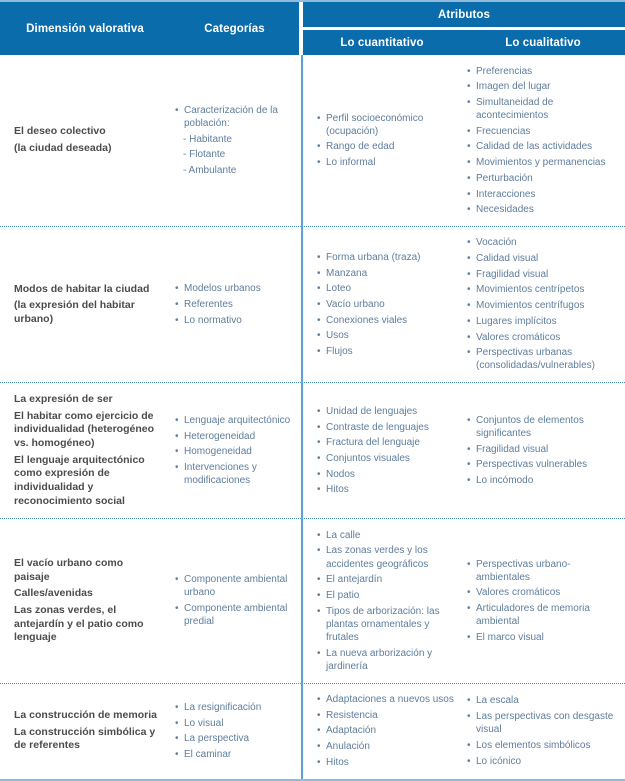 Image resolution: width=625 pixels, height=781 pixels. I want to click on list-item: • Conjuntos visuales, so click(386, 458).